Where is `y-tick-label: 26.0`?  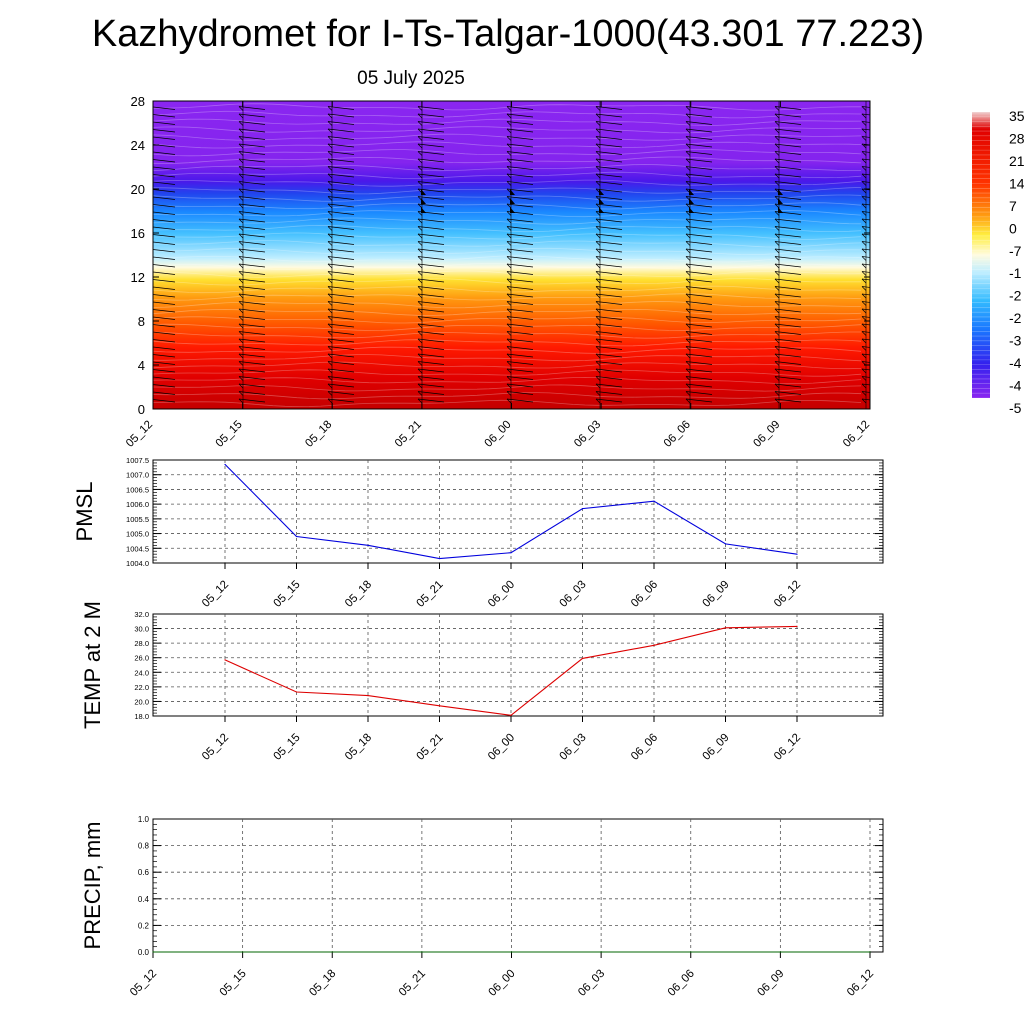 y-tick-label: 26.0 is located at coordinates (141, 658).